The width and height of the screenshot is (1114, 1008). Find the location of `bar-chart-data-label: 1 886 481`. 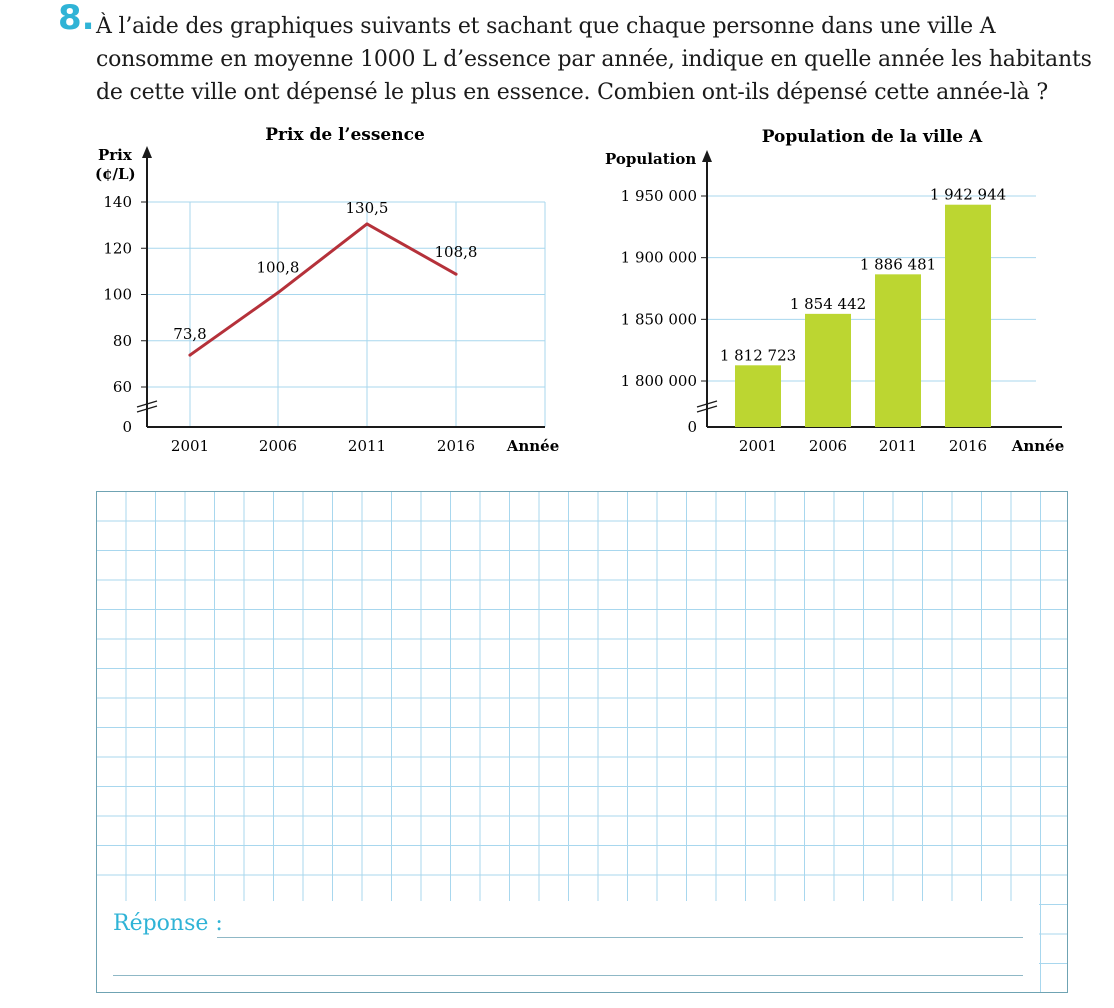

bar-chart-data-label: 1 886 481 is located at coordinates (898, 264).